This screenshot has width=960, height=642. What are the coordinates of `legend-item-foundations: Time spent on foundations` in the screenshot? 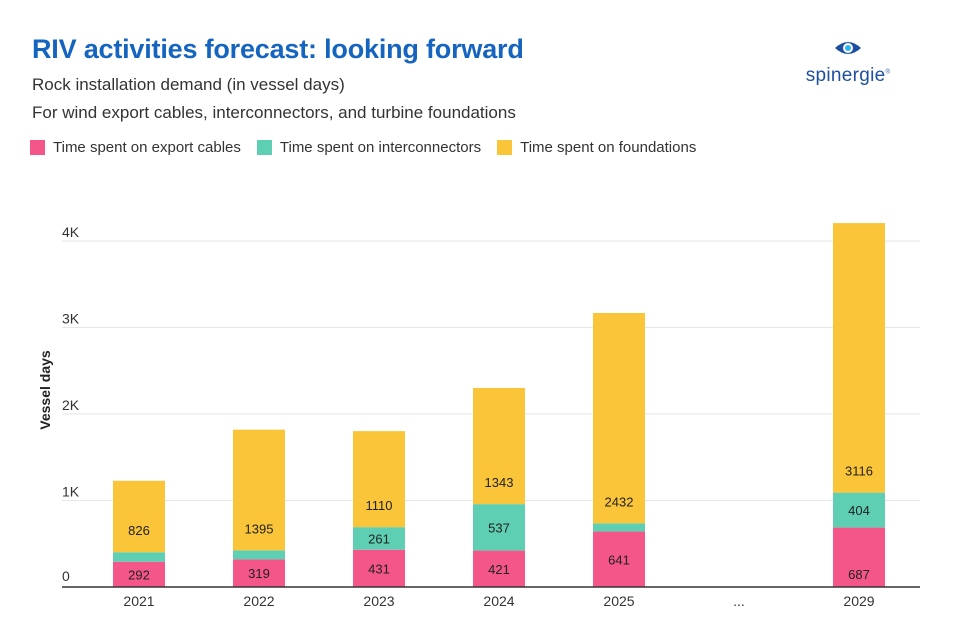 It's located at (596, 147).